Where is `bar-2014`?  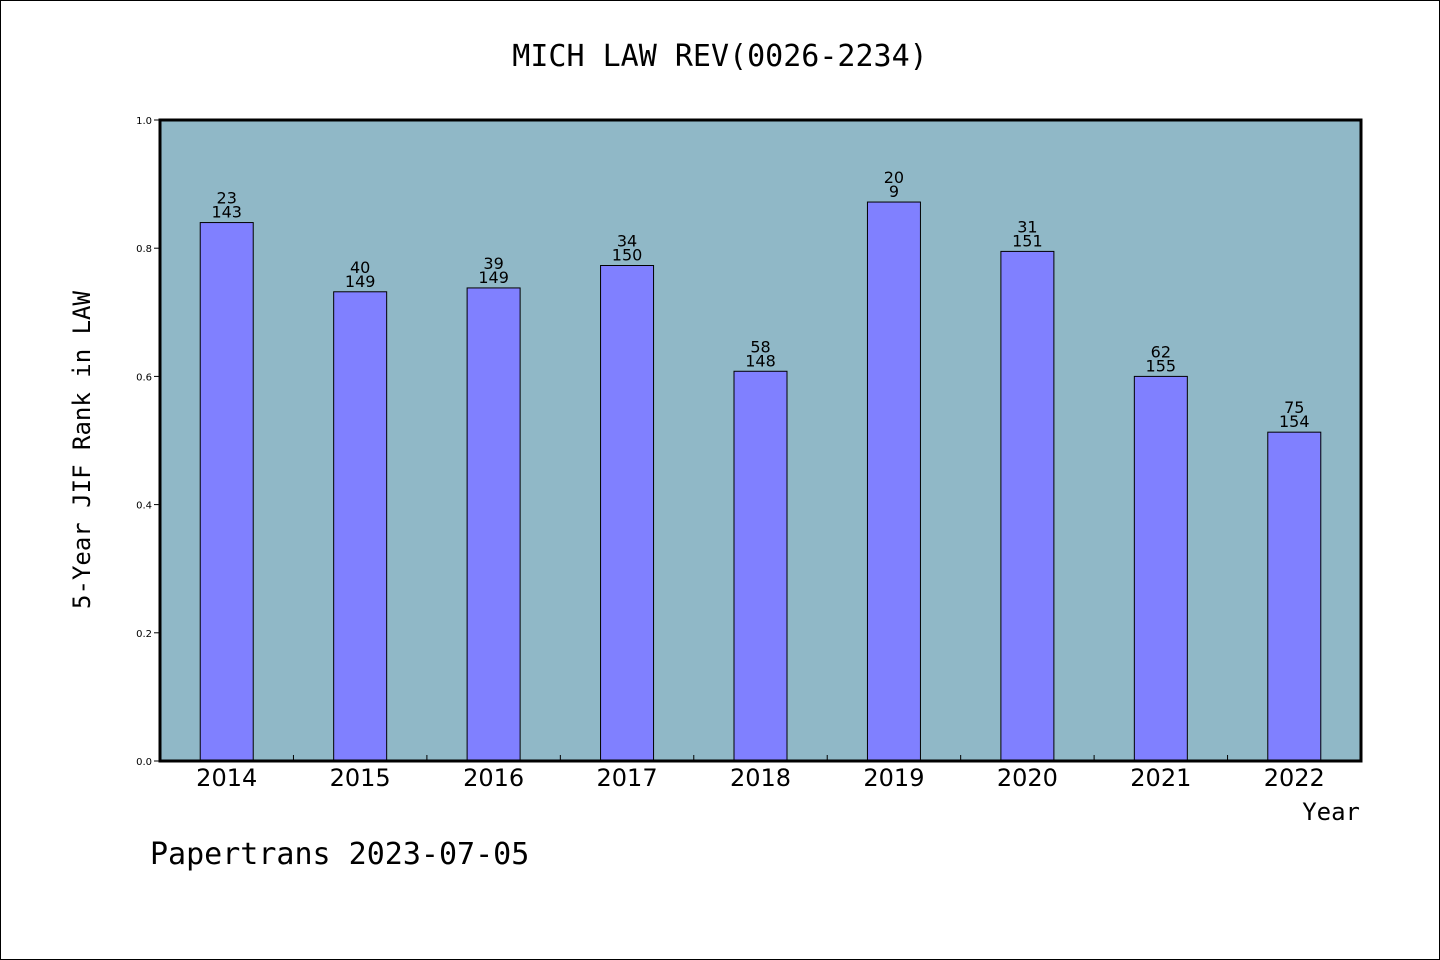 bar-2014 is located at coordinates (226, 492).